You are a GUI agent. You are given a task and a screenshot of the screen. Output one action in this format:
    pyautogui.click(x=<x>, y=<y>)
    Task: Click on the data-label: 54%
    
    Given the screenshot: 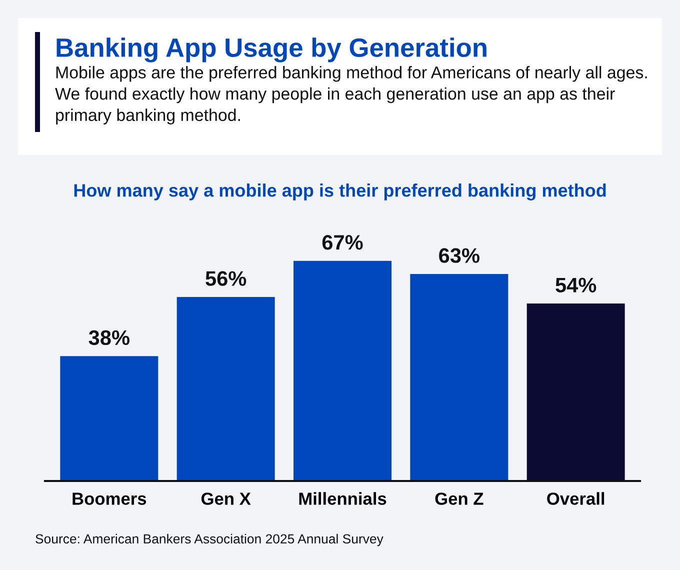 What is the action you would take?
    pyautogui.click(x=576, y=285)
    